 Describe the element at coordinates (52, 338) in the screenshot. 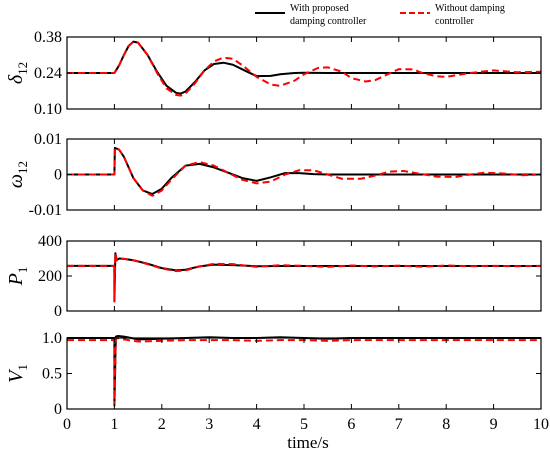

I see `y-tick-label: 1.0` at that location.